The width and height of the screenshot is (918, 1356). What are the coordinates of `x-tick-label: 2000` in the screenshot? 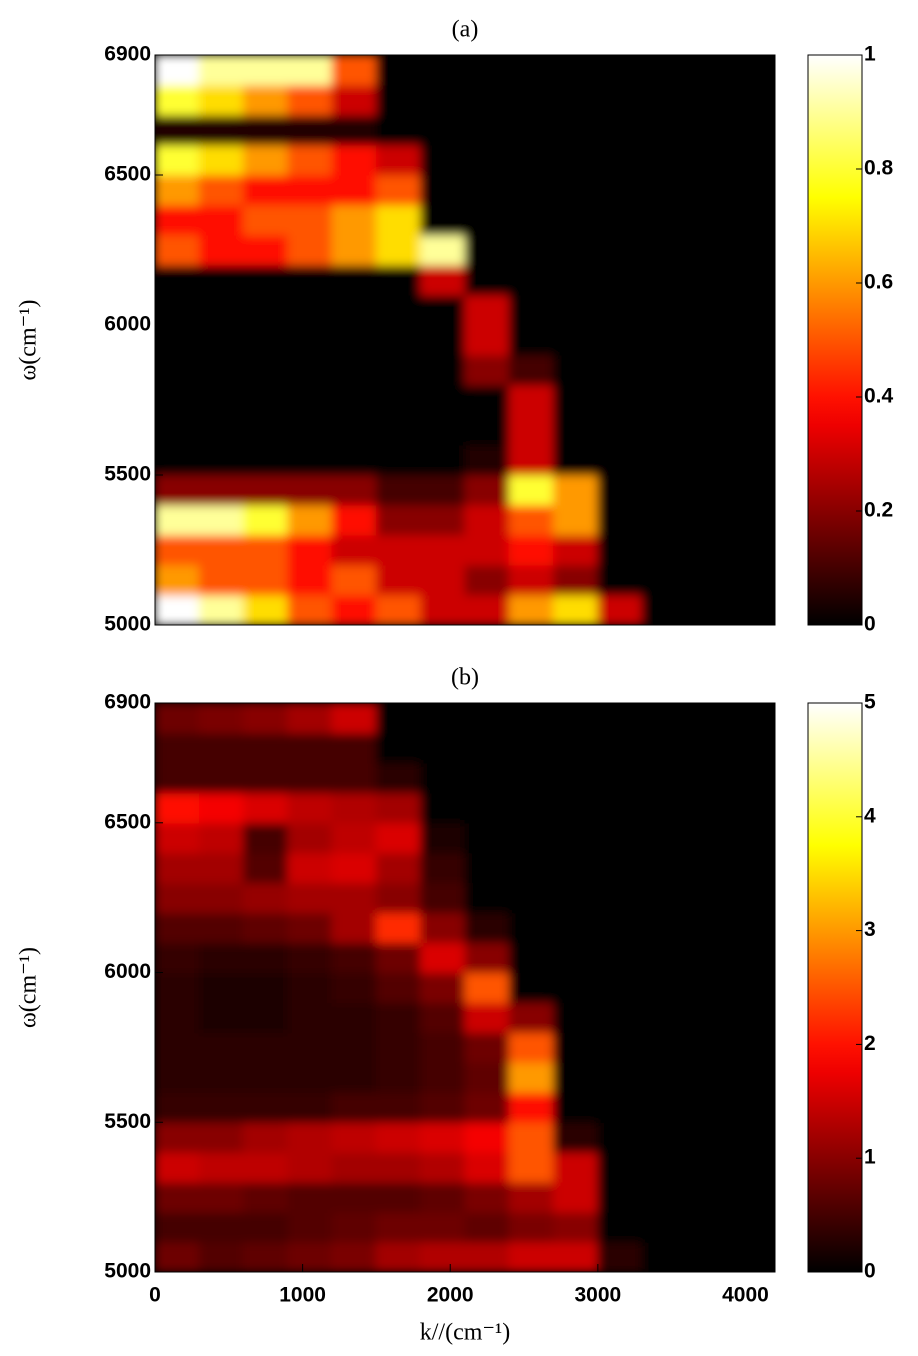 It's located at (450, 1295).